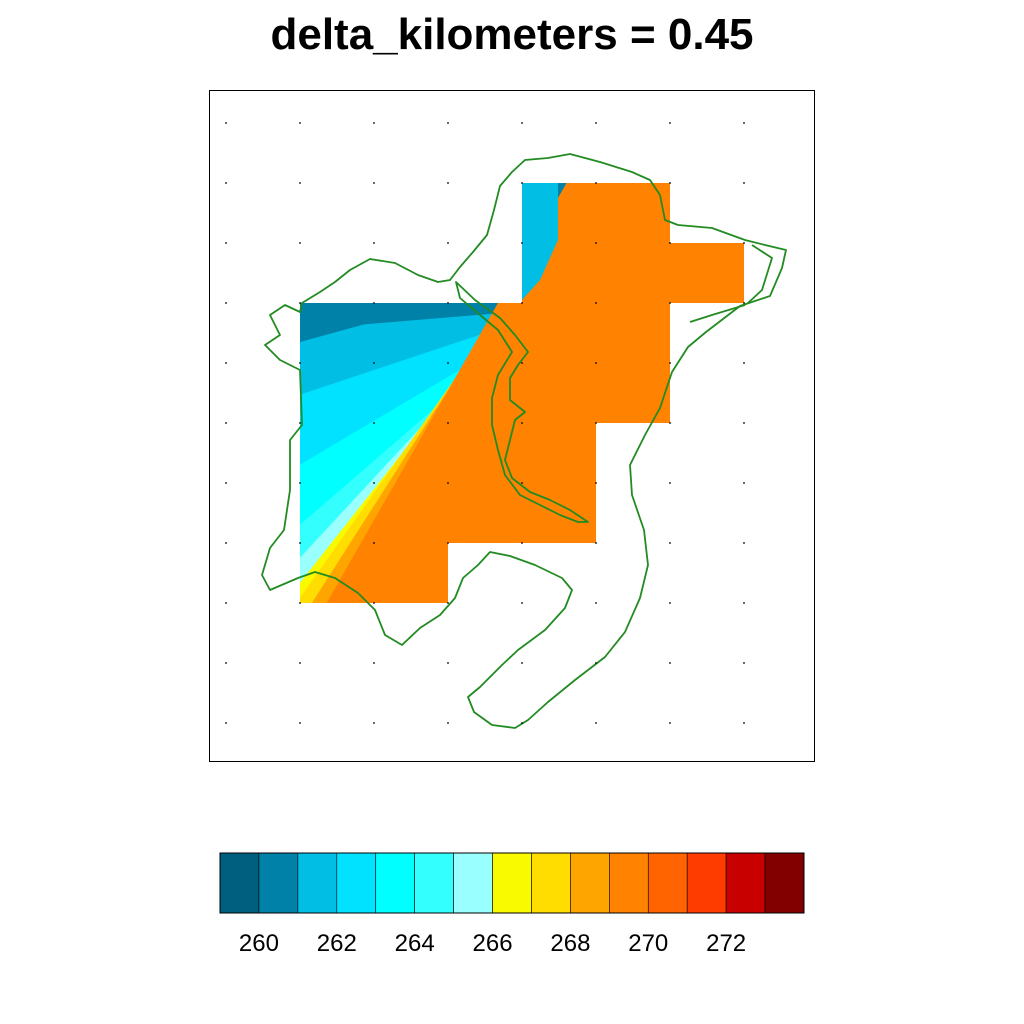  Describe the element at coordinates (493, 943) in the screenshot. I see `colorbar-tick-label: 266` at that location.